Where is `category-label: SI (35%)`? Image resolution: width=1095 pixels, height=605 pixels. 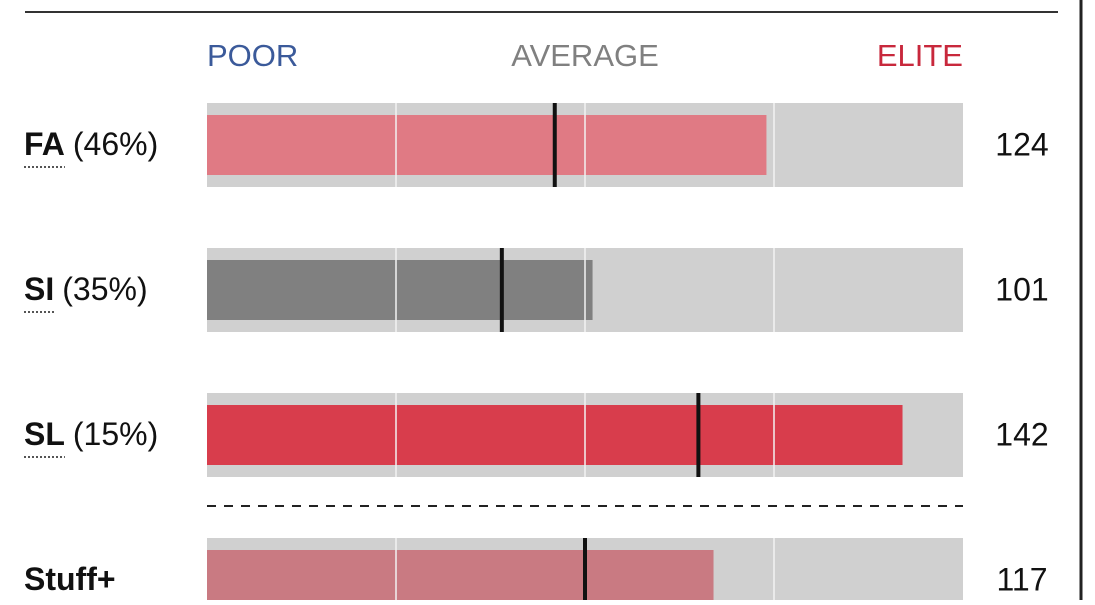 category-label: SI (35%) is located at coordinates (86, 289).